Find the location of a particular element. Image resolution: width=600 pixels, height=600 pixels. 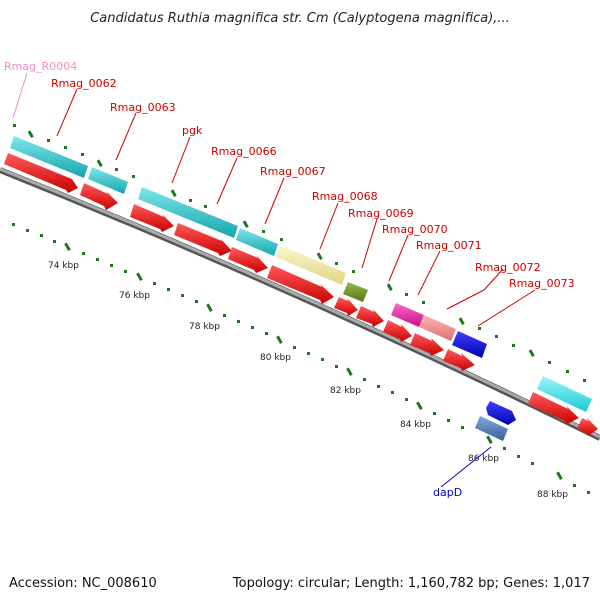

gene-label-rmag-0063: Rmag_0063 is located at coordinates (143, 107).